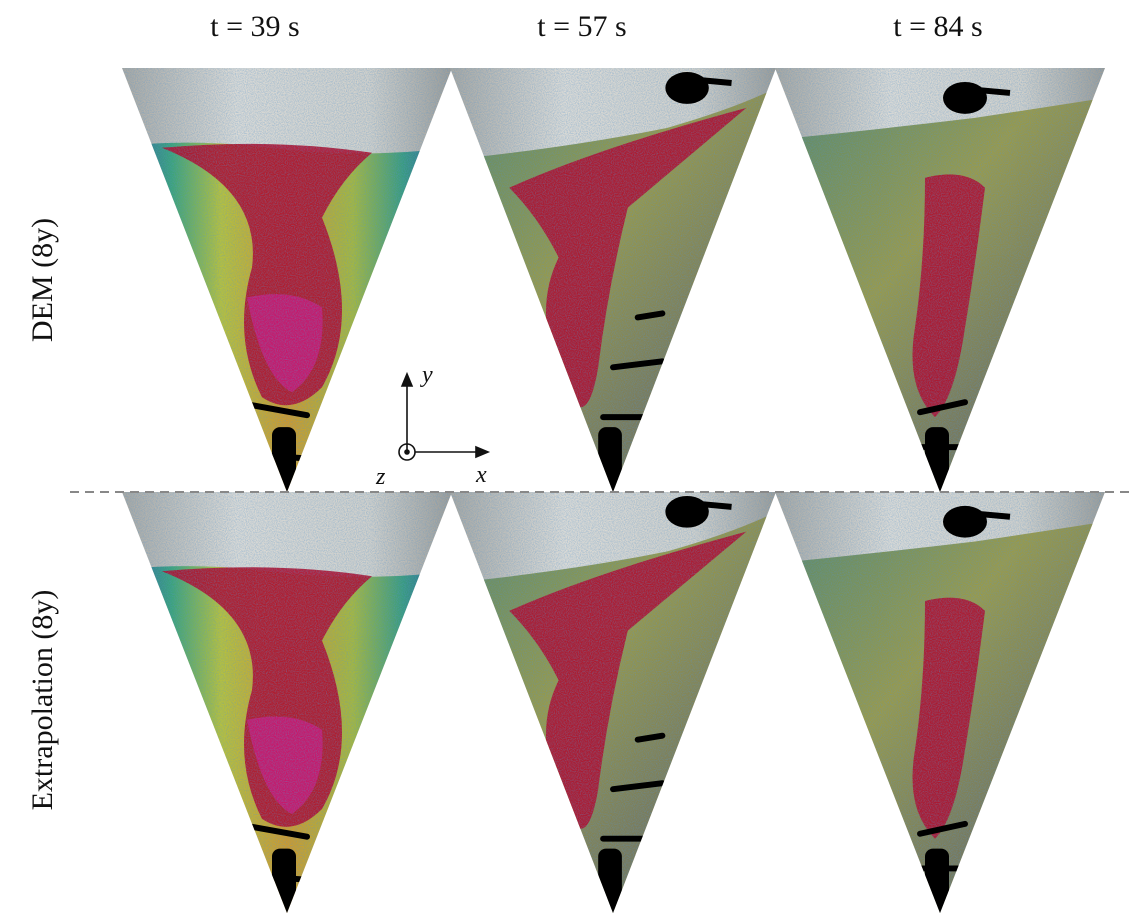 The width and height of the screenshot is (1132, 913). Describe the element at coordinates (444, 416) in the screenshot. I see `axis-glyph` at that location.